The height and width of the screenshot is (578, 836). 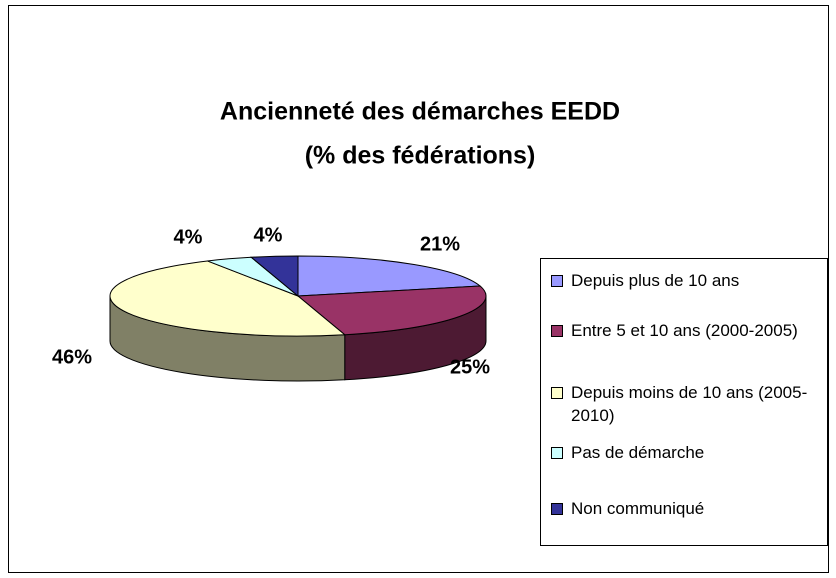 What do you see at coordinates (420, 156) in the screenshot?
I see `chart-subtitle: (% des fédérations)` at bounding box center [420, 156].